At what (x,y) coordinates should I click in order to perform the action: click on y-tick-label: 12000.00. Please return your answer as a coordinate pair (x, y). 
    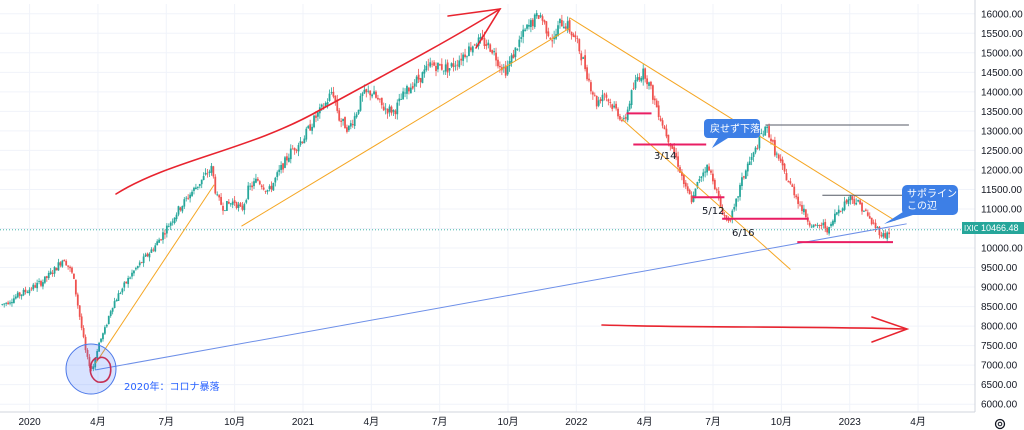
    Looking at the image, I should click on (1002, 170).